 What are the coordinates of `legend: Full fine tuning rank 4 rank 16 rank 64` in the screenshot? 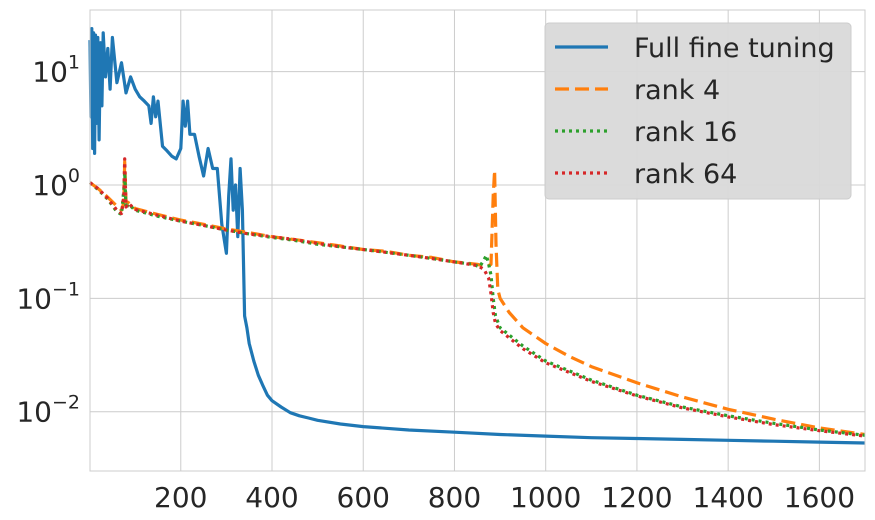 It's located at (698, 111).